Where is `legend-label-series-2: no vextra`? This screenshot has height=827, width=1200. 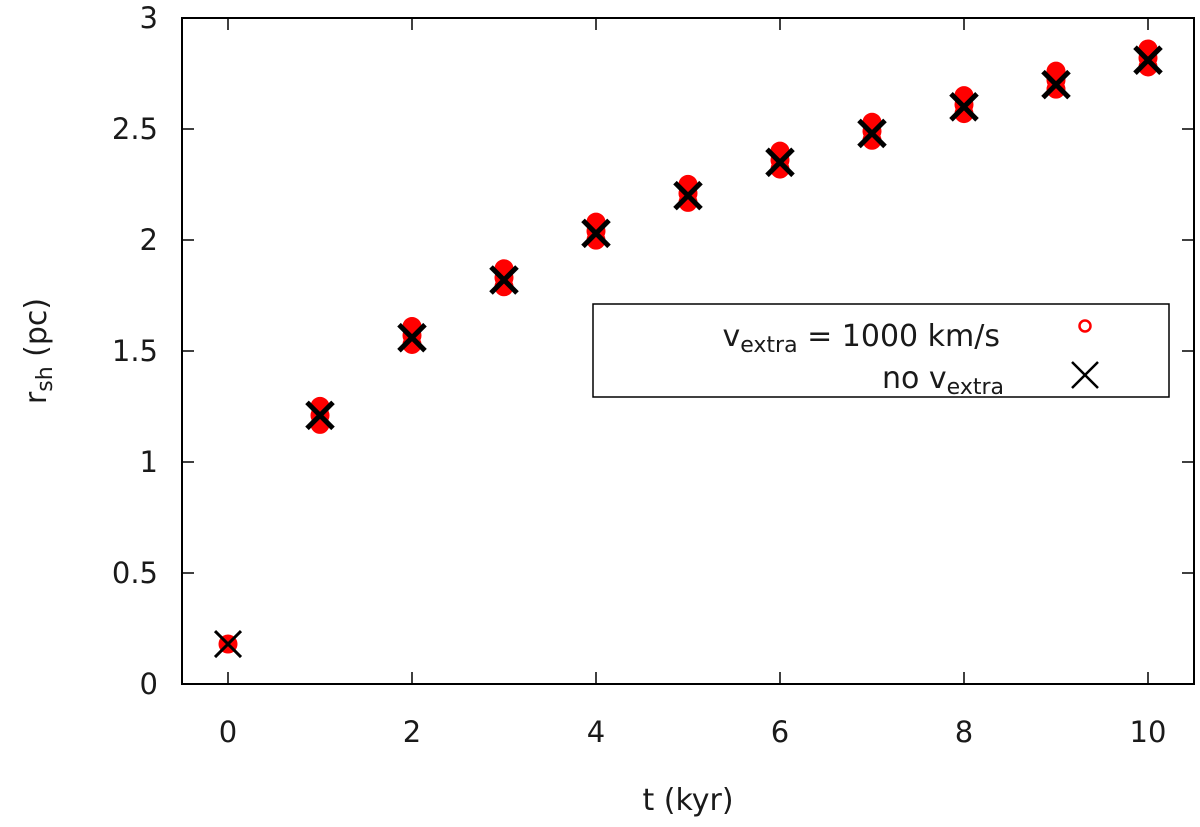
legend-label-series-2: no vextra is located at coordinates (943, 380).